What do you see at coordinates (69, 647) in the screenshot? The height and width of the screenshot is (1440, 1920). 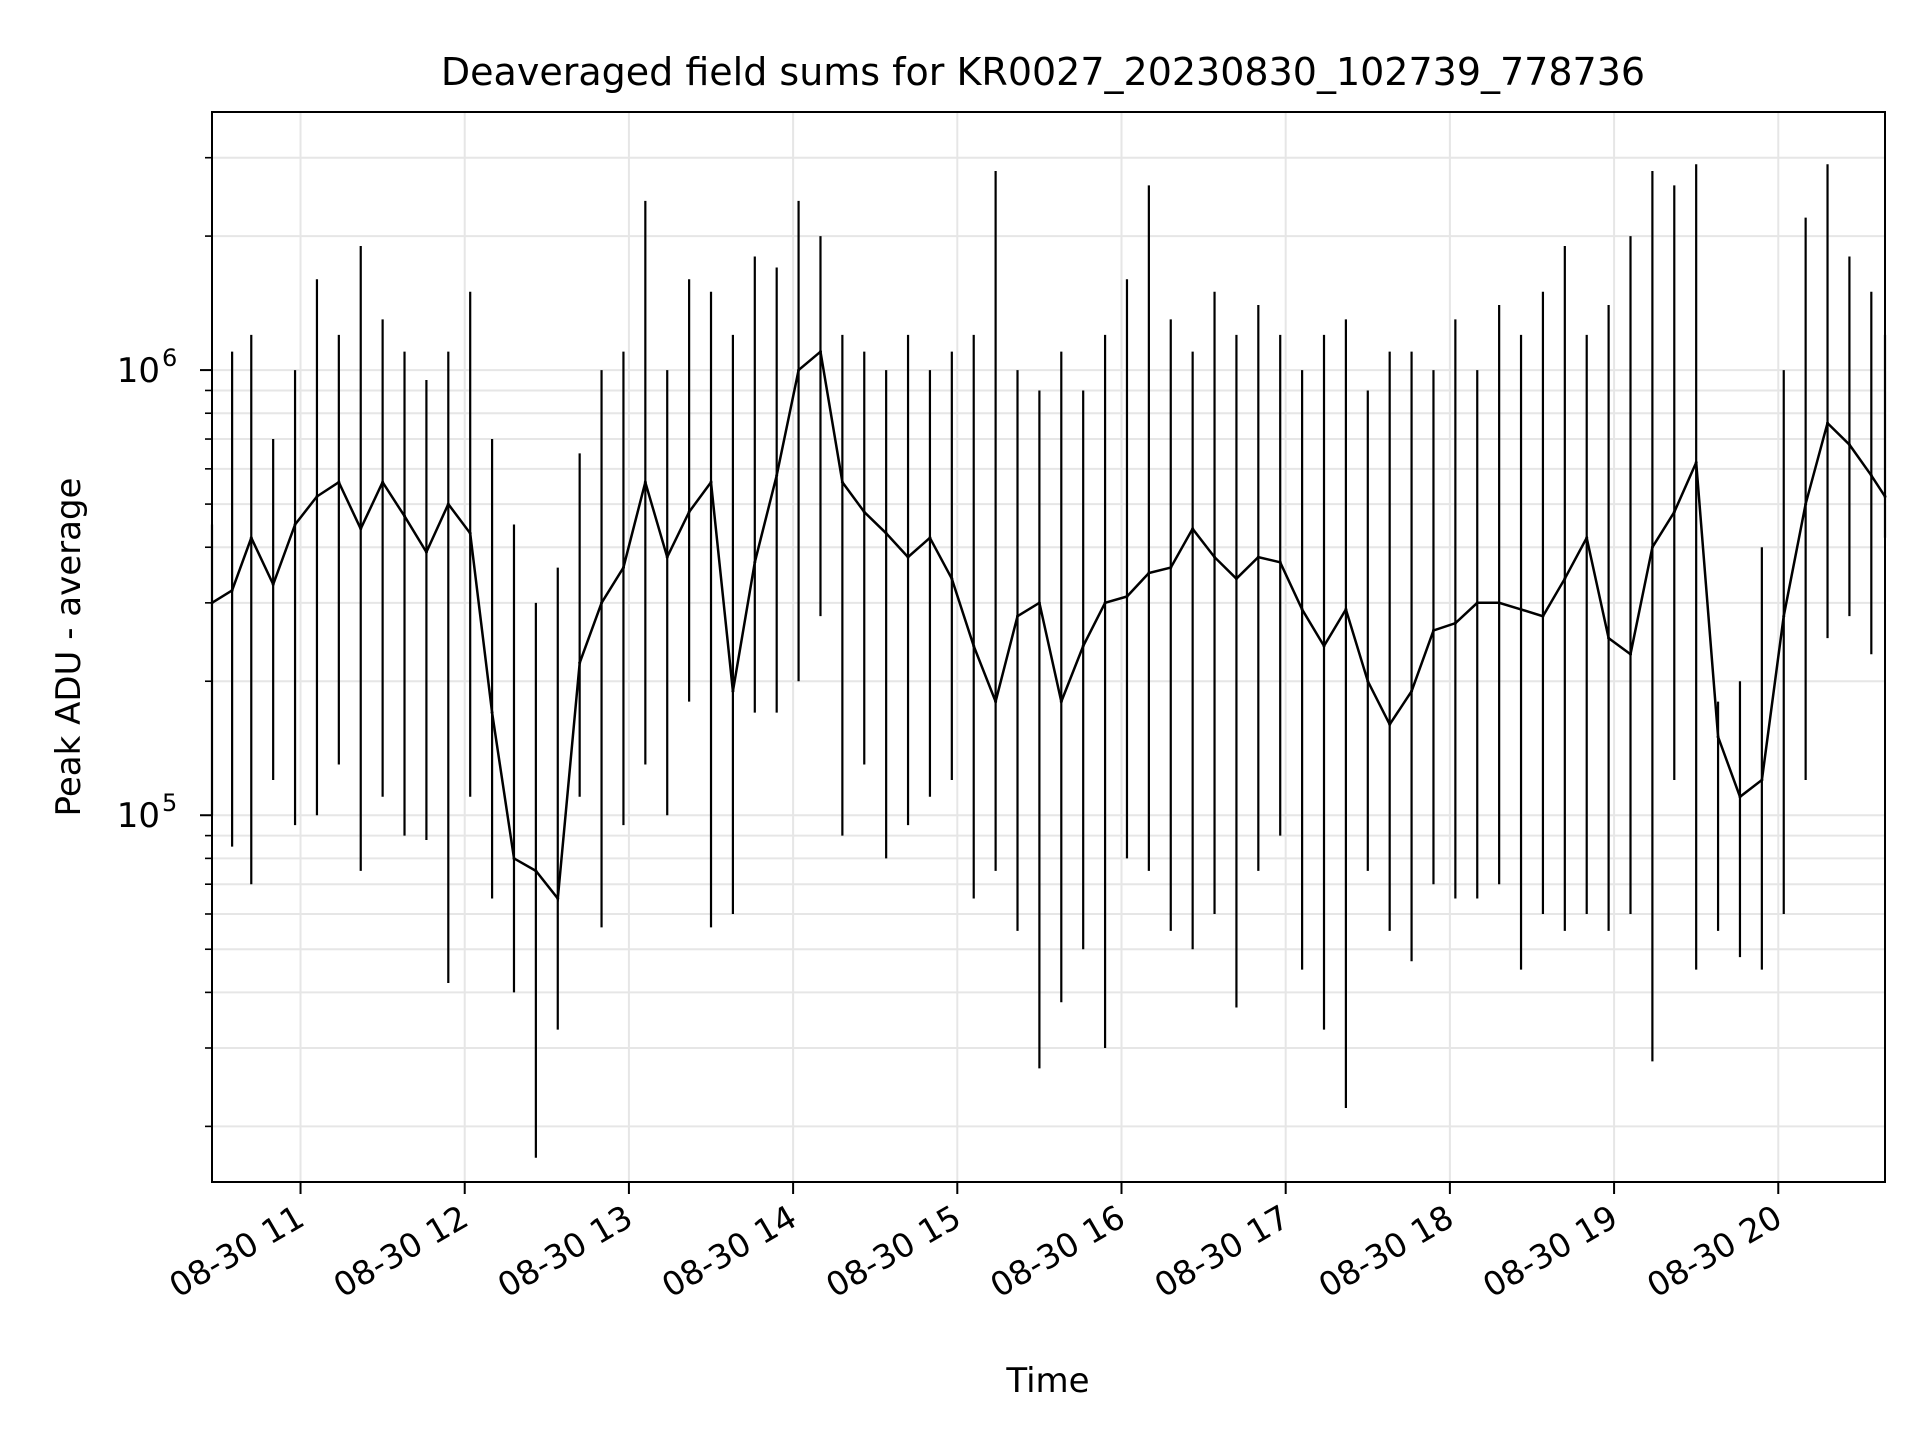 I see `y-axis-label: Peak ADU - average` at bounding box center [69, 647].